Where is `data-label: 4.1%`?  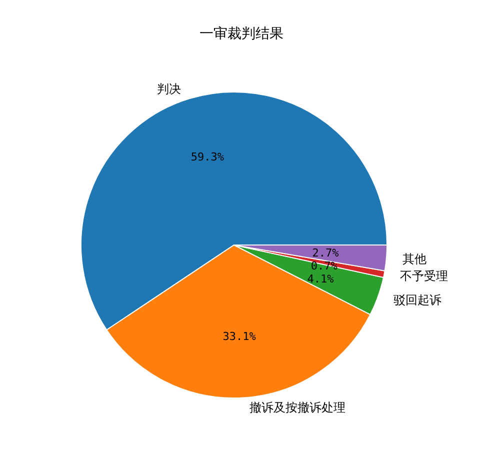 data-label: 4.1% is located at coordinates (320, 279).